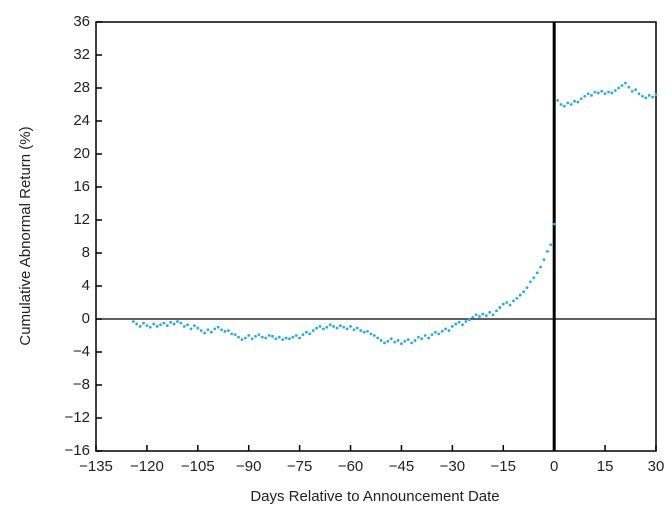 This screenshot has width=672, height=513. I want to click on y-tick-label: −8, so click(81, 384).